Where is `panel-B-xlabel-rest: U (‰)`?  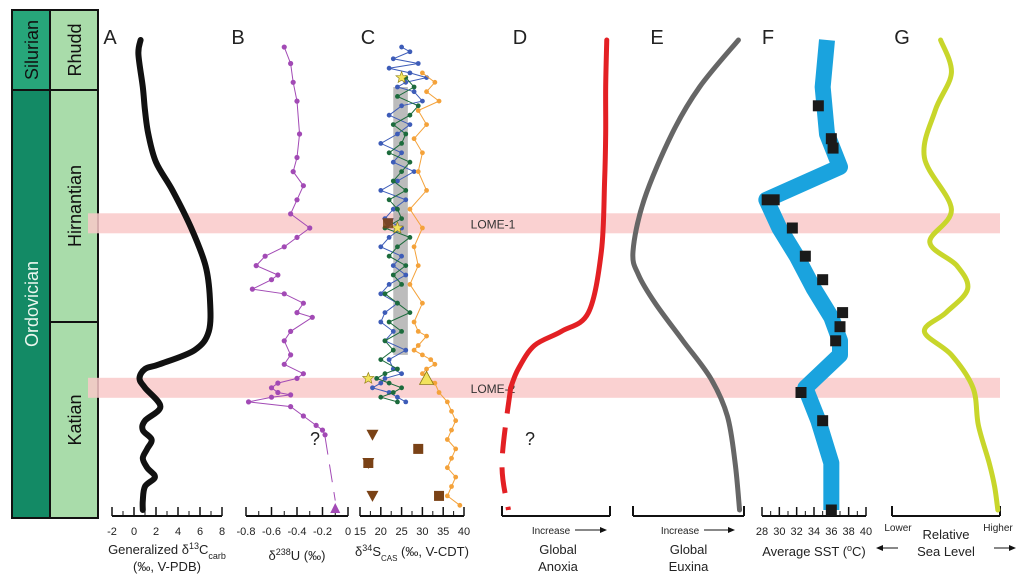 panel-B-xlabel-rest: U (‰) is located at coordinates (308, 555).